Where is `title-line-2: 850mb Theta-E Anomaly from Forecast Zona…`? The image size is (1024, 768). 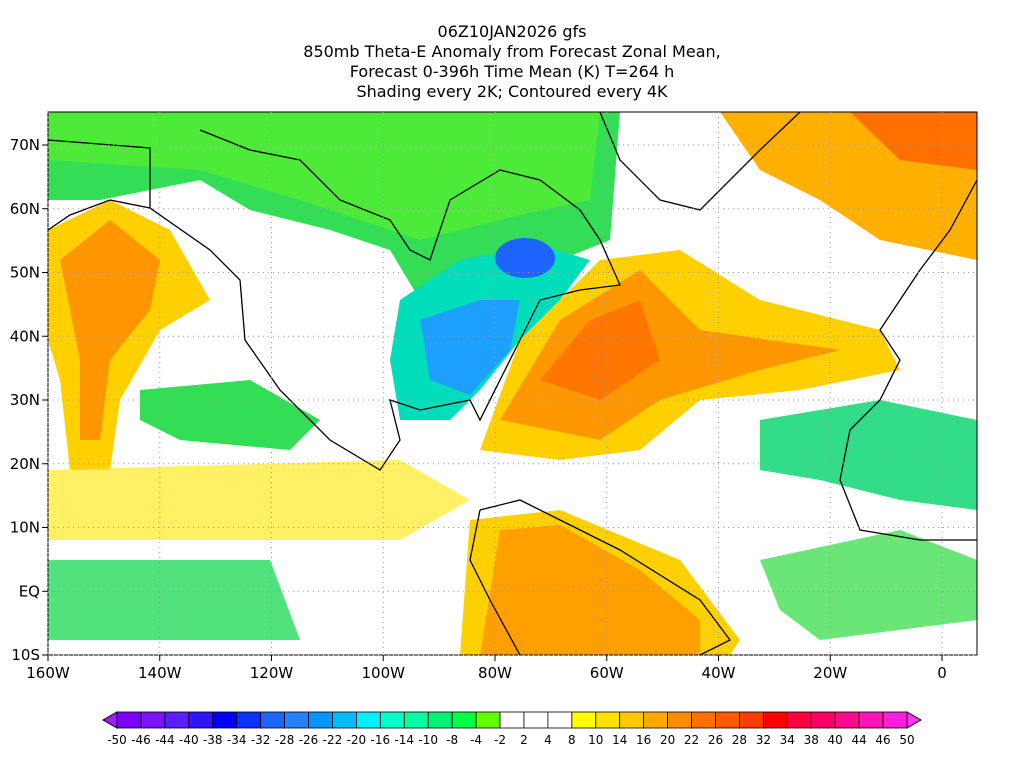 title-line-2: 850mb Theta-E Anomaly from Forecast Zona… is located at coordinates (512, 51).